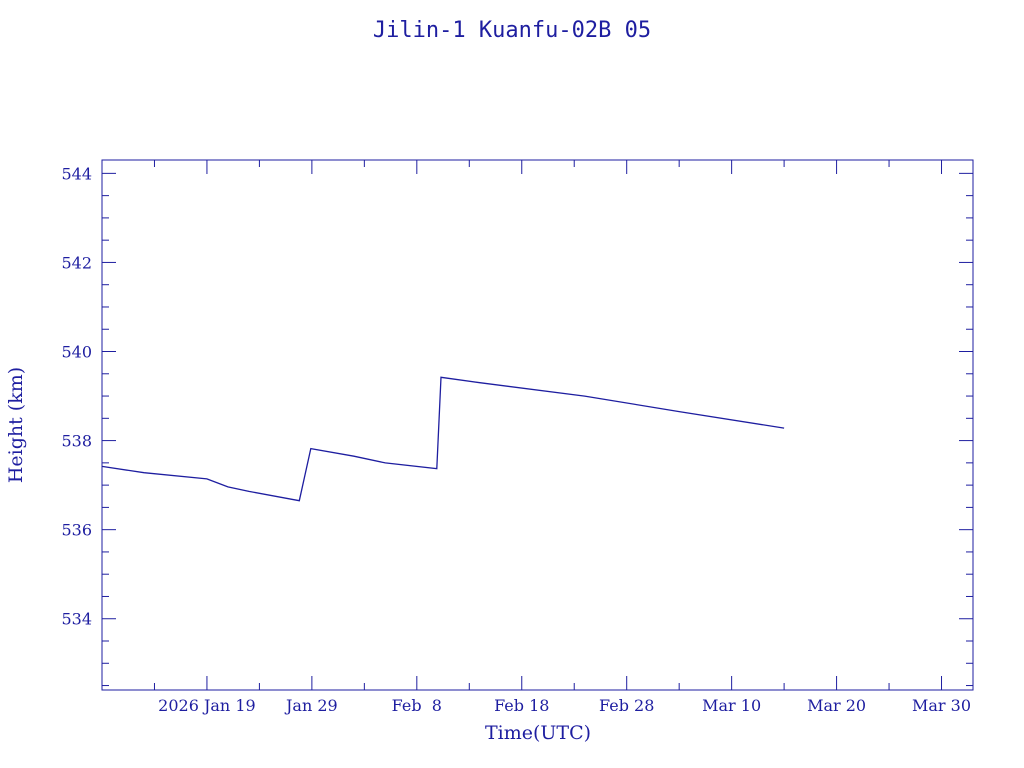 Image resolution: width=1024 pixels, height=768 pixels. Describe the element at coordinates (538, 733) in the screenshot. I see `x-axis-title: Time(UTC)` at that location.